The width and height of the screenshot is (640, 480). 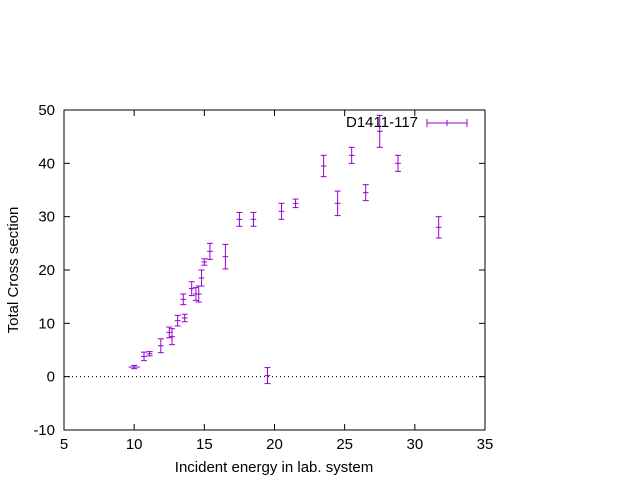 I want to click on x-tick-label: 25, so click(x=344, y=444).